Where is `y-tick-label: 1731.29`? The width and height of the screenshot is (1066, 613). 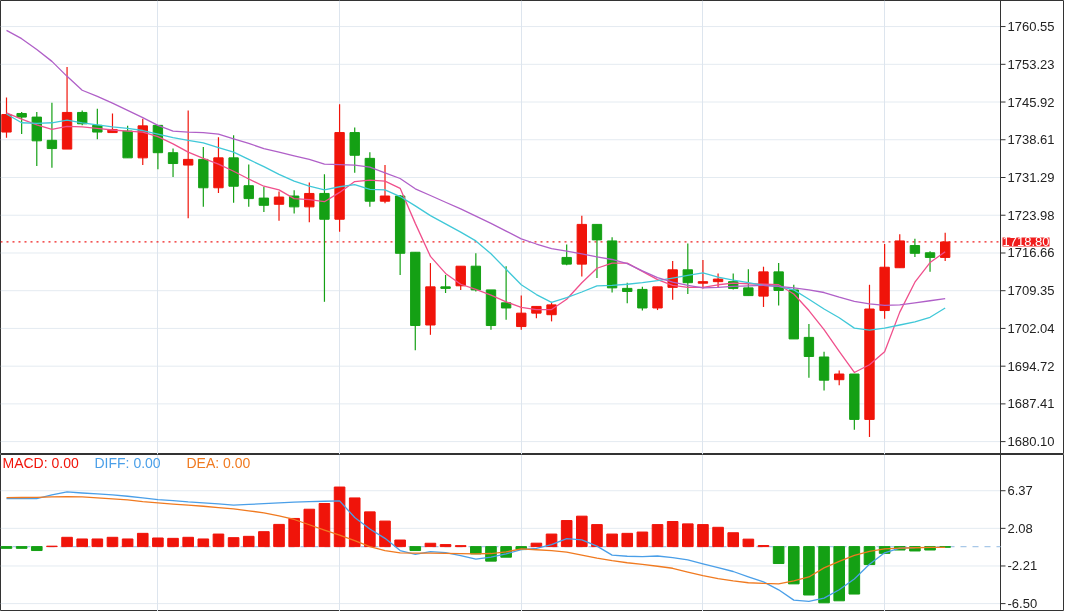
y-tick-label: 1731.29 is located at coordinates (1031, 178).